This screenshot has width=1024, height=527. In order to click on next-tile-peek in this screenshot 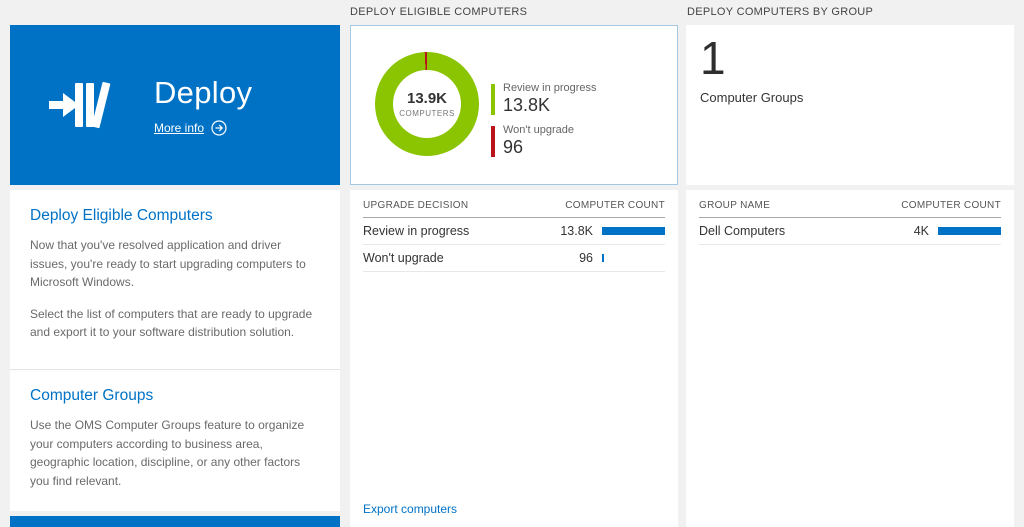, I will do `click(175, 521)`.